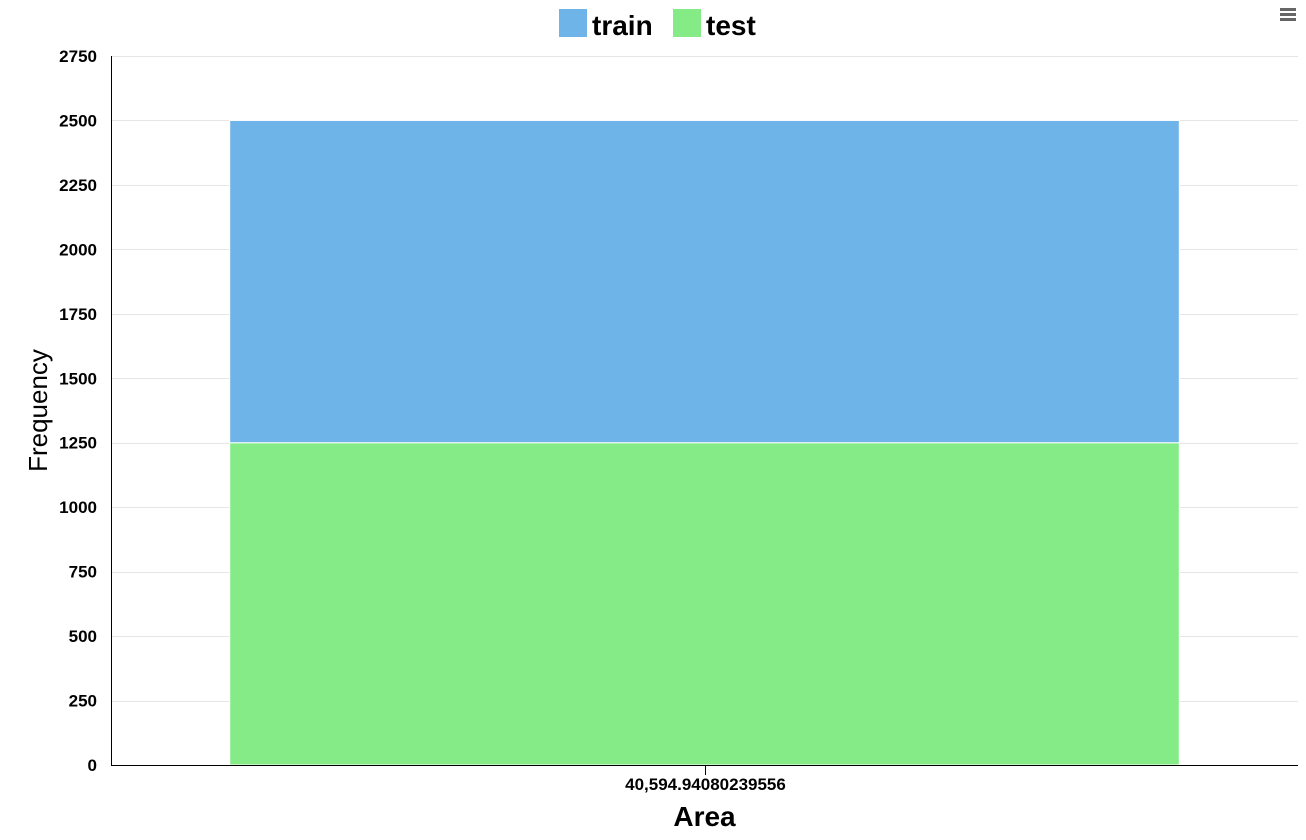  Describe the element at coordinates (78, 249) in the screenshot. I see `y-tick-label: 2000` at that location.